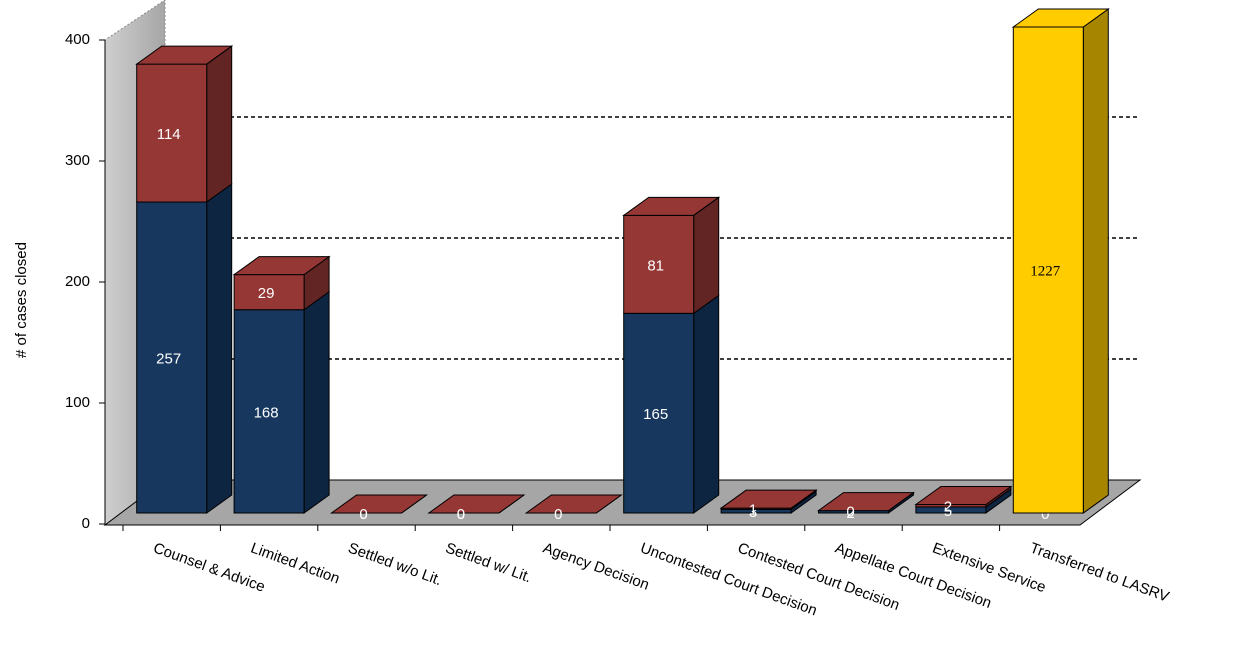 This screenshot has width=1239, height=648. What do you see at coordinates (488, 563) in the screenshot?
I see `x-tick-label: Settled w/ Lit.` at bounding box center [488, 563].